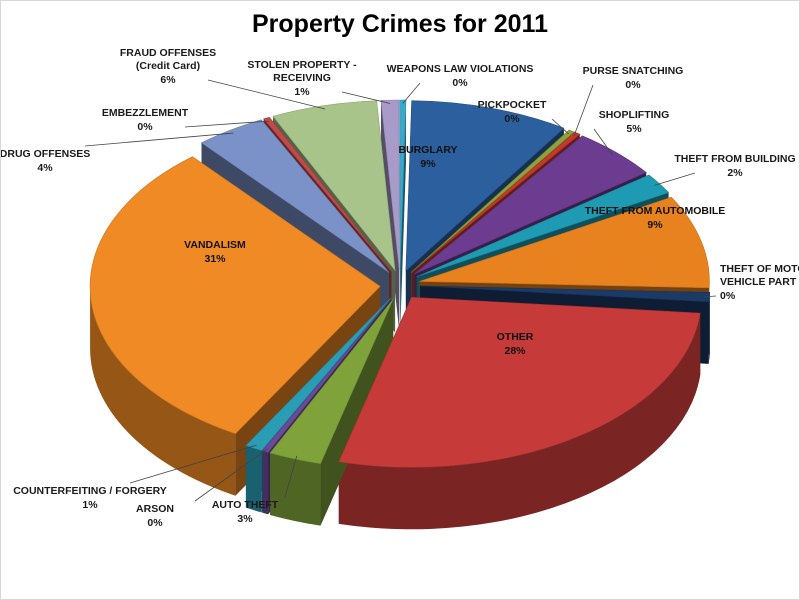  What do you see at coordinates (327, 194) in the screenshot?
I see `slice-top-embezzlement` at bounding box center [327, 194].